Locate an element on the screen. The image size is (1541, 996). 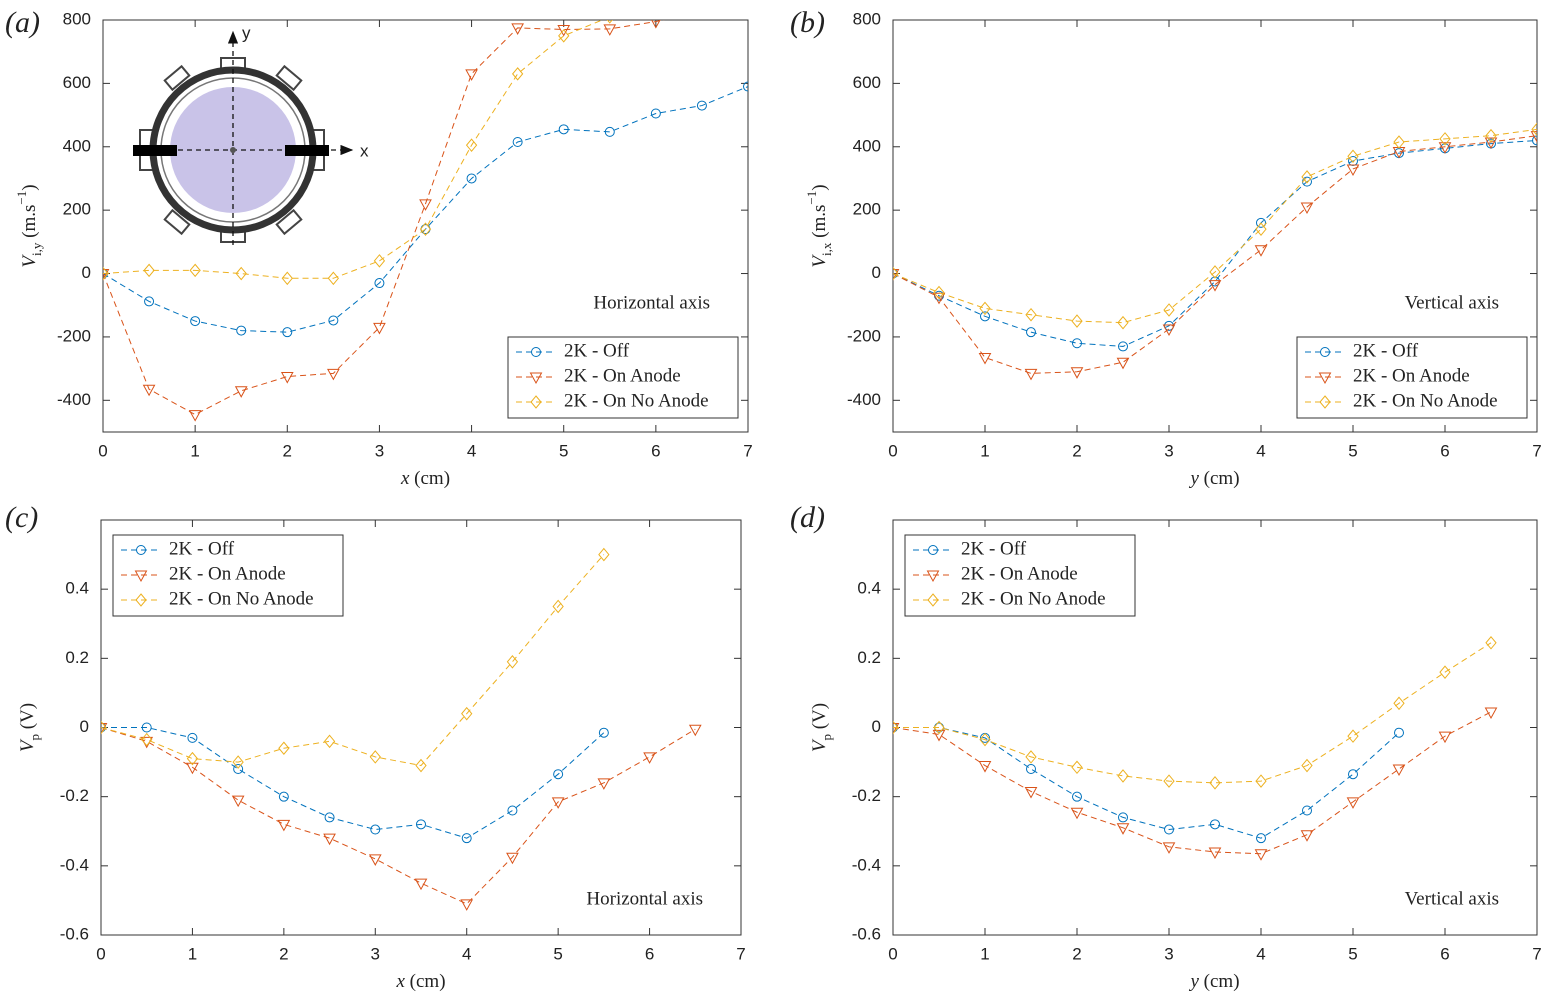
y-axis-label-part: ) is located at coordinates (29, 187).